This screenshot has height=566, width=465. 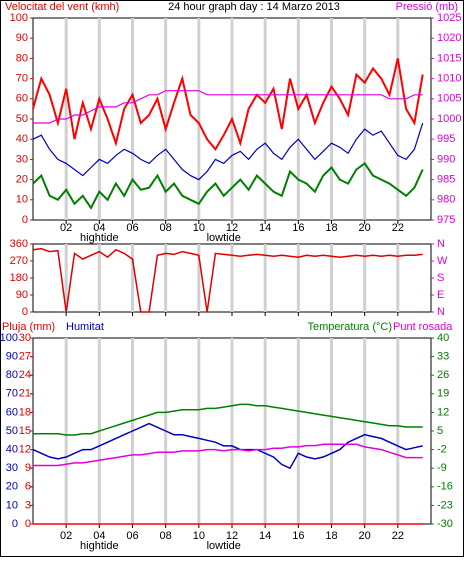 What do you see at coordinates (28, 524) in the screenshot?
I see `y3-tick-label: 0` at bounding box center [28, 524].